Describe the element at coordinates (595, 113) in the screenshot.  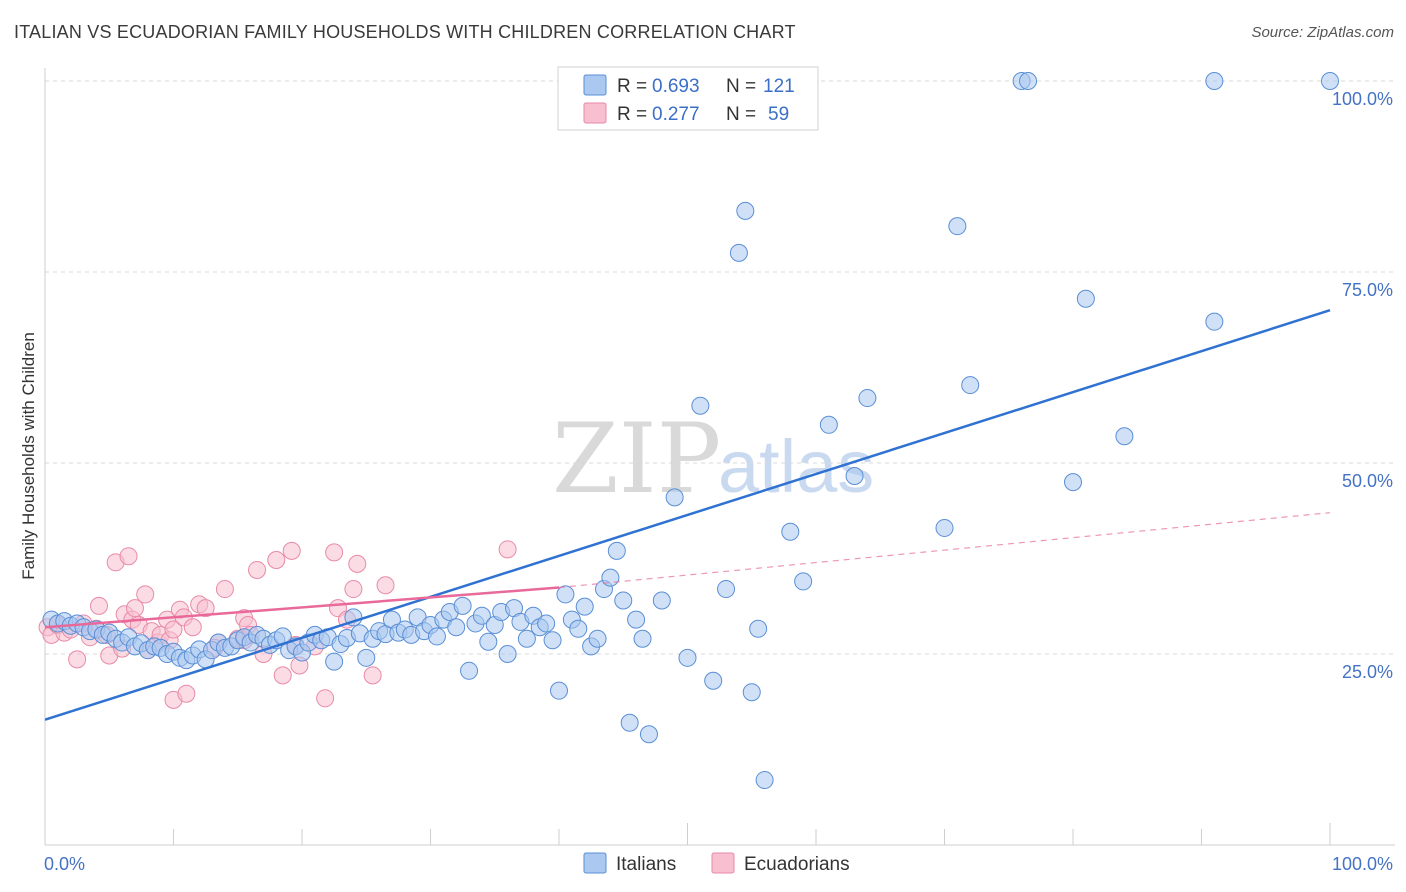
I see `legend-swatch-ecuadorians` at that location.